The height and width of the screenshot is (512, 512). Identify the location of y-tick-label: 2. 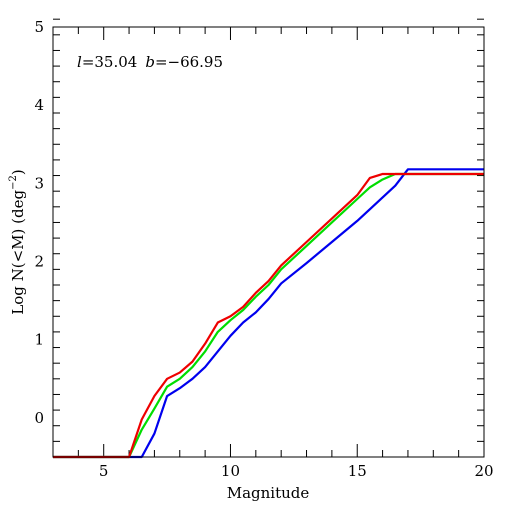
(39, 262).